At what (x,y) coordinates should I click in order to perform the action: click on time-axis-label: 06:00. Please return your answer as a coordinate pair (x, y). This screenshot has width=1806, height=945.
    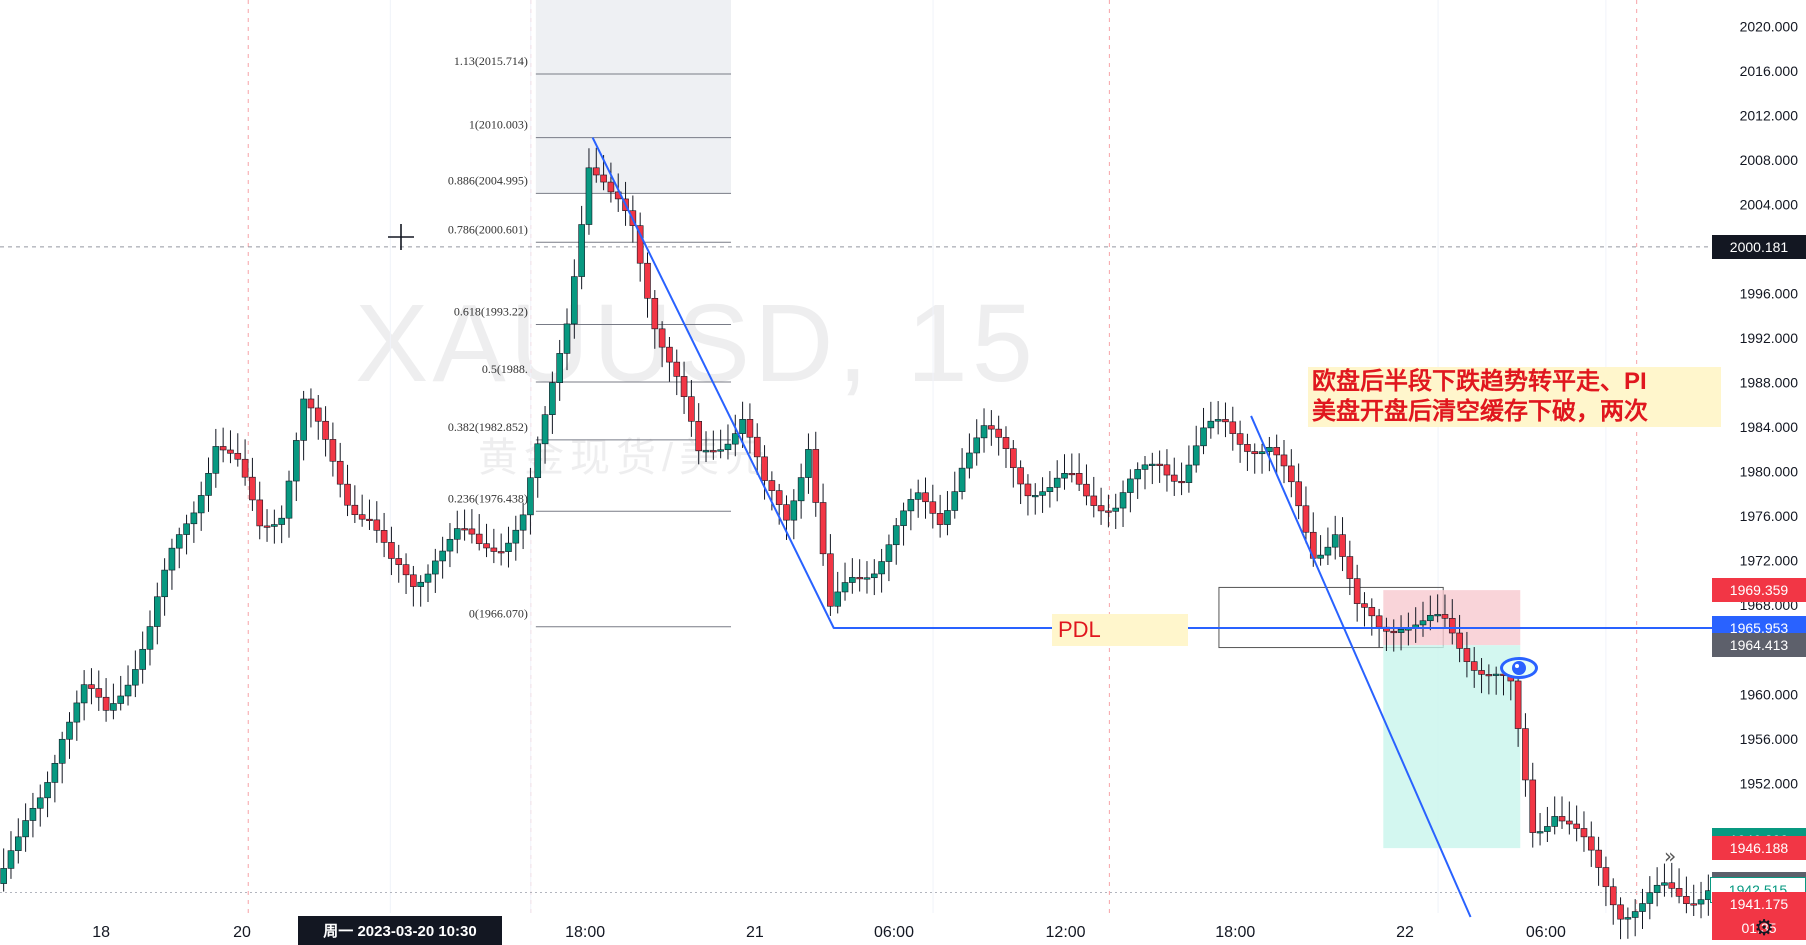
    Looking at the image, I should click on (1546, 932).